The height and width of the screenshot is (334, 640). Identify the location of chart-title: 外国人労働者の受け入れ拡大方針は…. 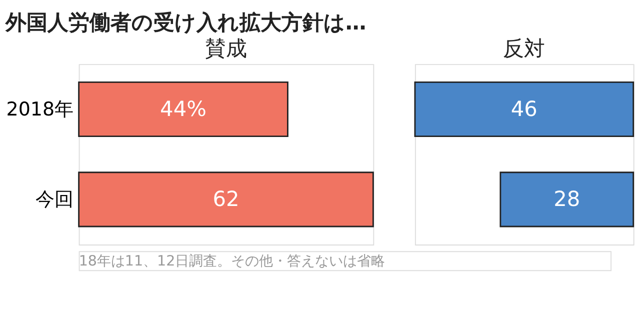
(185, 22).